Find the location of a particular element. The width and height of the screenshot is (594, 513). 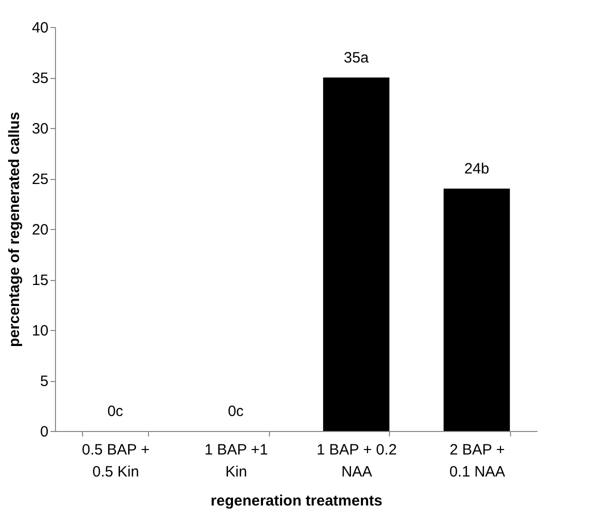

x-tick-label: 1 BAP +1 Kin is located at coordinates (236, 461).